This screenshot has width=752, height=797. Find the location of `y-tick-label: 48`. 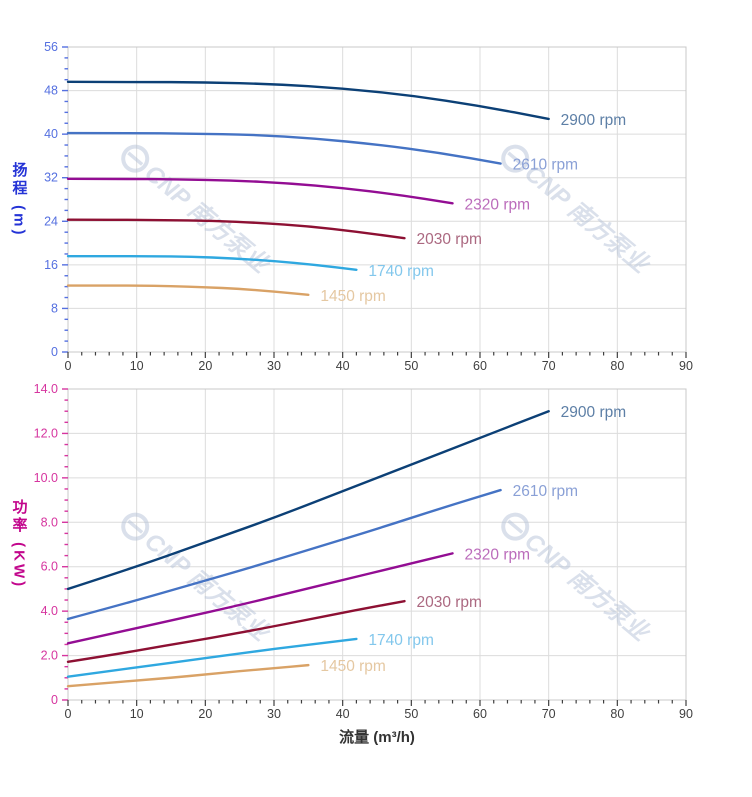

y-tick-label: 48 is located at coordinates (51, 91).